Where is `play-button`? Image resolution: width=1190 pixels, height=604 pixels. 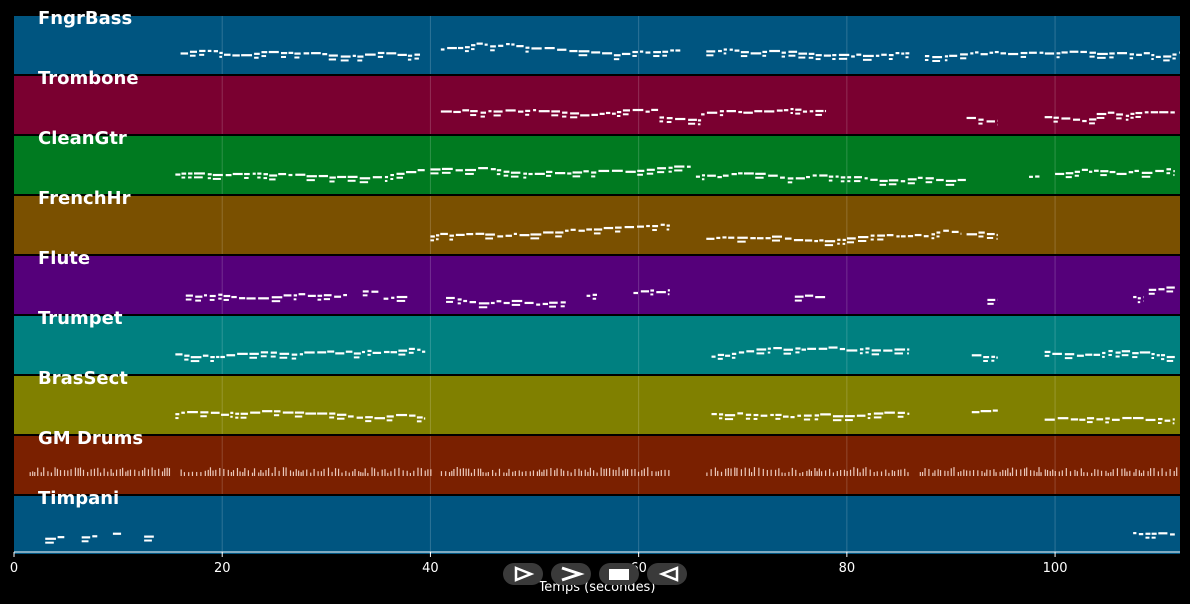 play-button is located at coordinates (523, 574).